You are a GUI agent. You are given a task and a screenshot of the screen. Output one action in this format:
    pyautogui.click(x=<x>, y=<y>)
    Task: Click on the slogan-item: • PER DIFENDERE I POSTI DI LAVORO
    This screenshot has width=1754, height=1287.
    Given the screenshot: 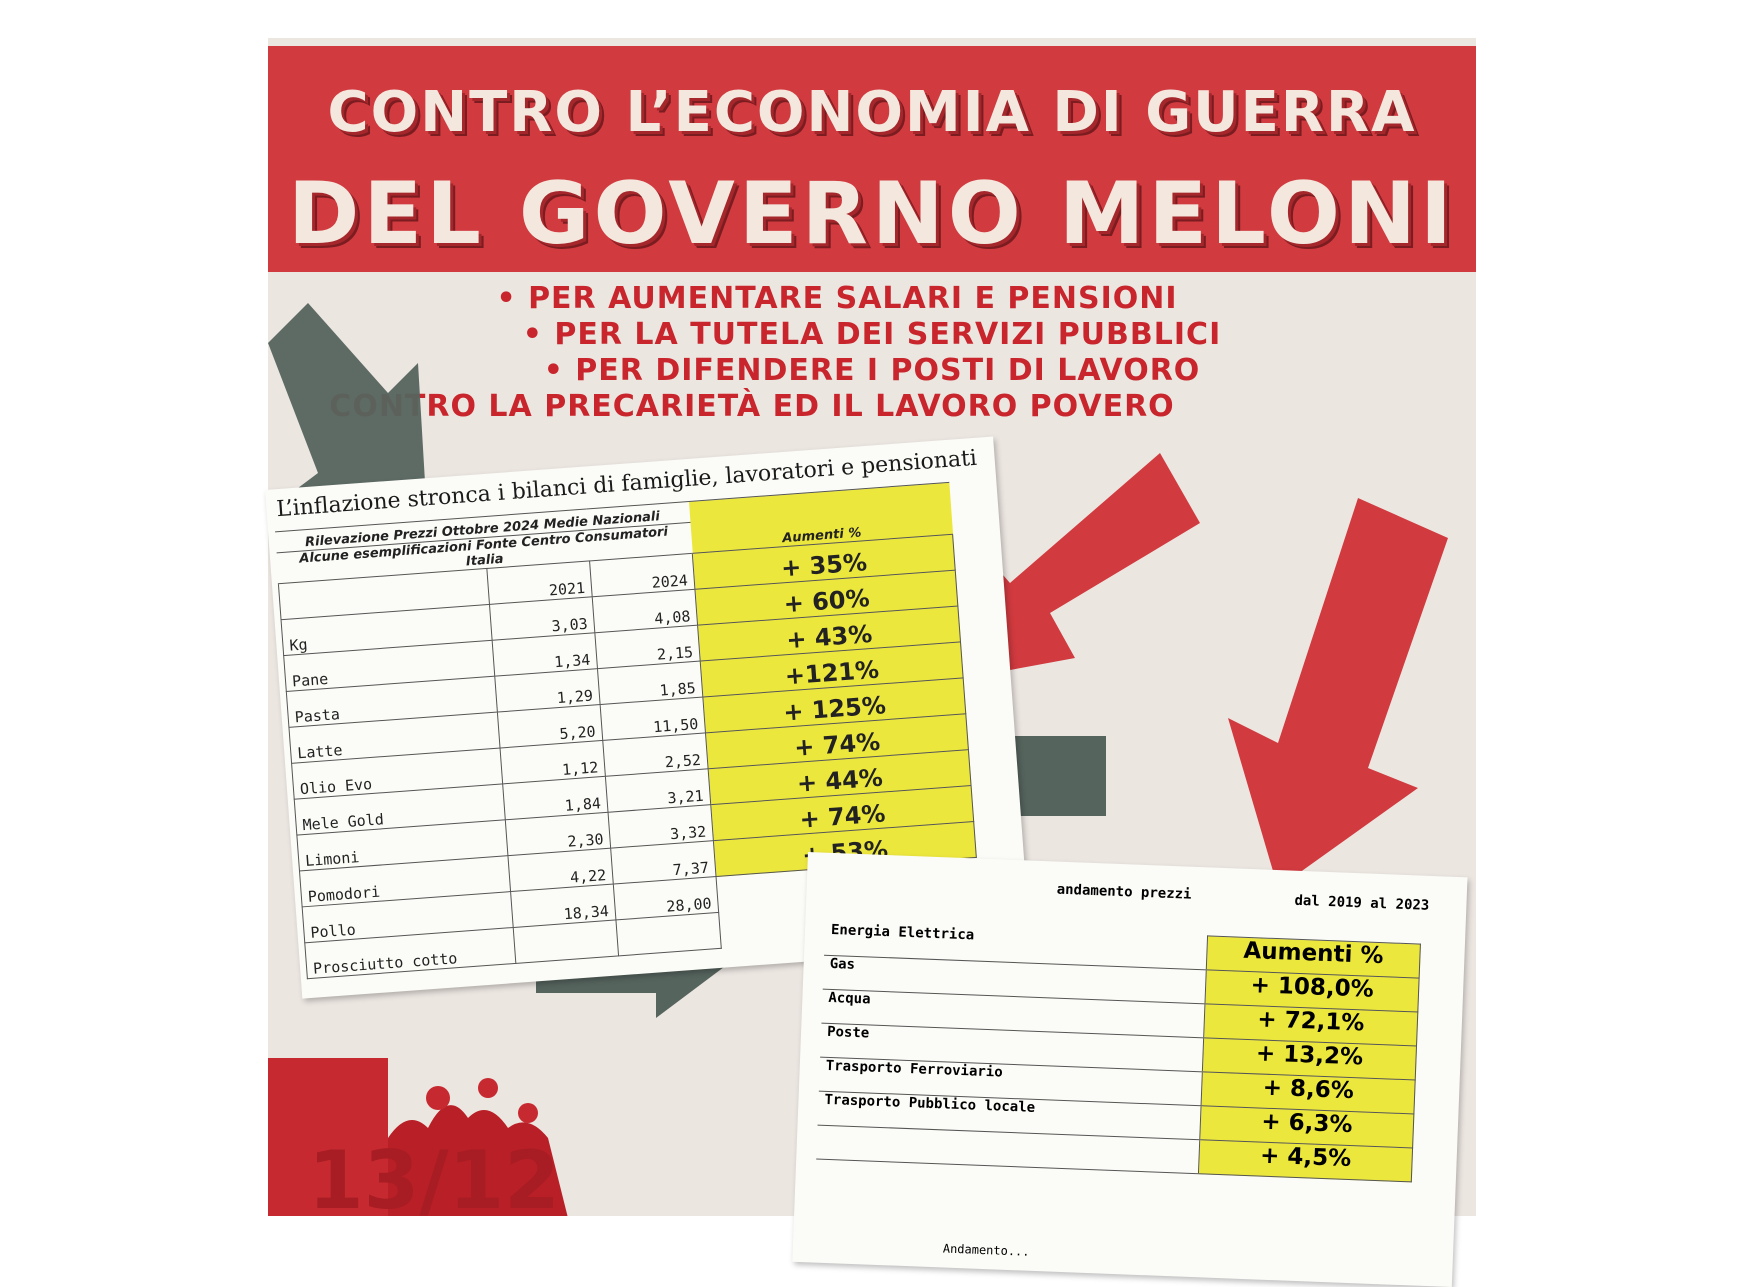 What is the action you would take?
    pyautogui.click(x=872, y=370)
    